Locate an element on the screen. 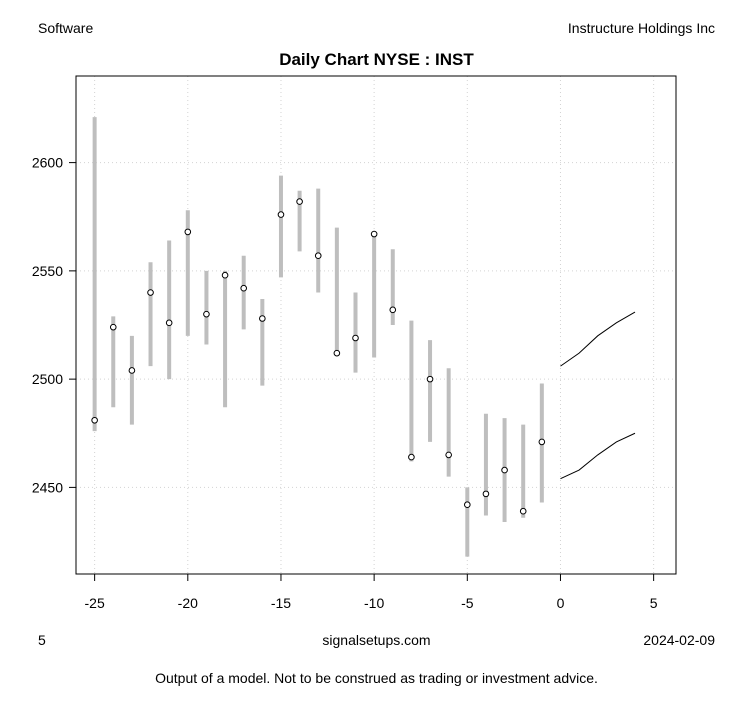  x-tick-label: -10 is located at coordinates (374, 603).